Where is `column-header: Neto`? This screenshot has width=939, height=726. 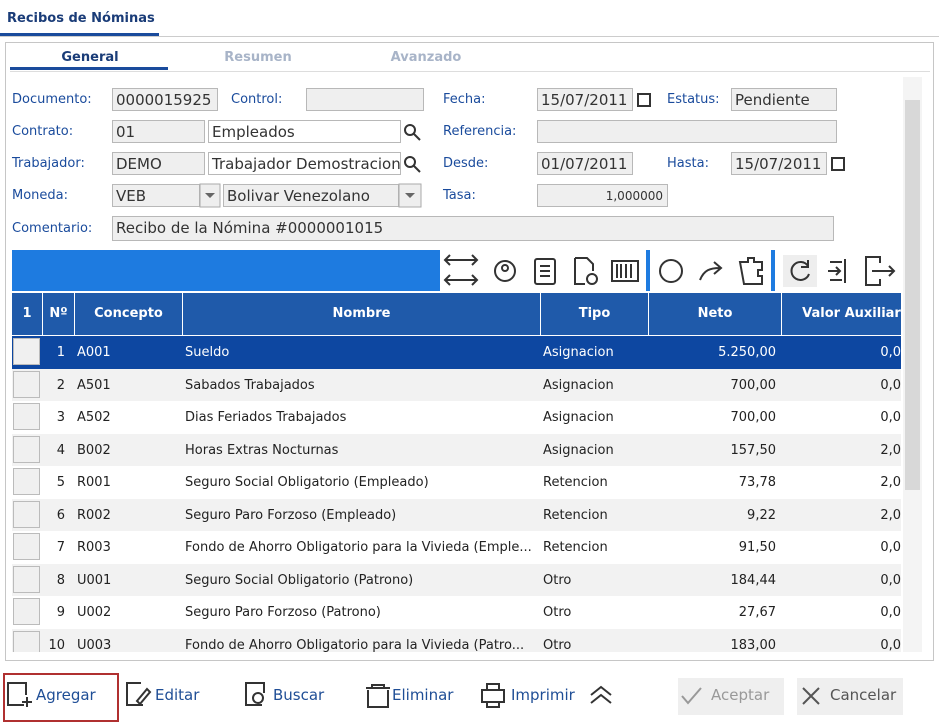 column-header: Neto is located at coordinates (715, 314).